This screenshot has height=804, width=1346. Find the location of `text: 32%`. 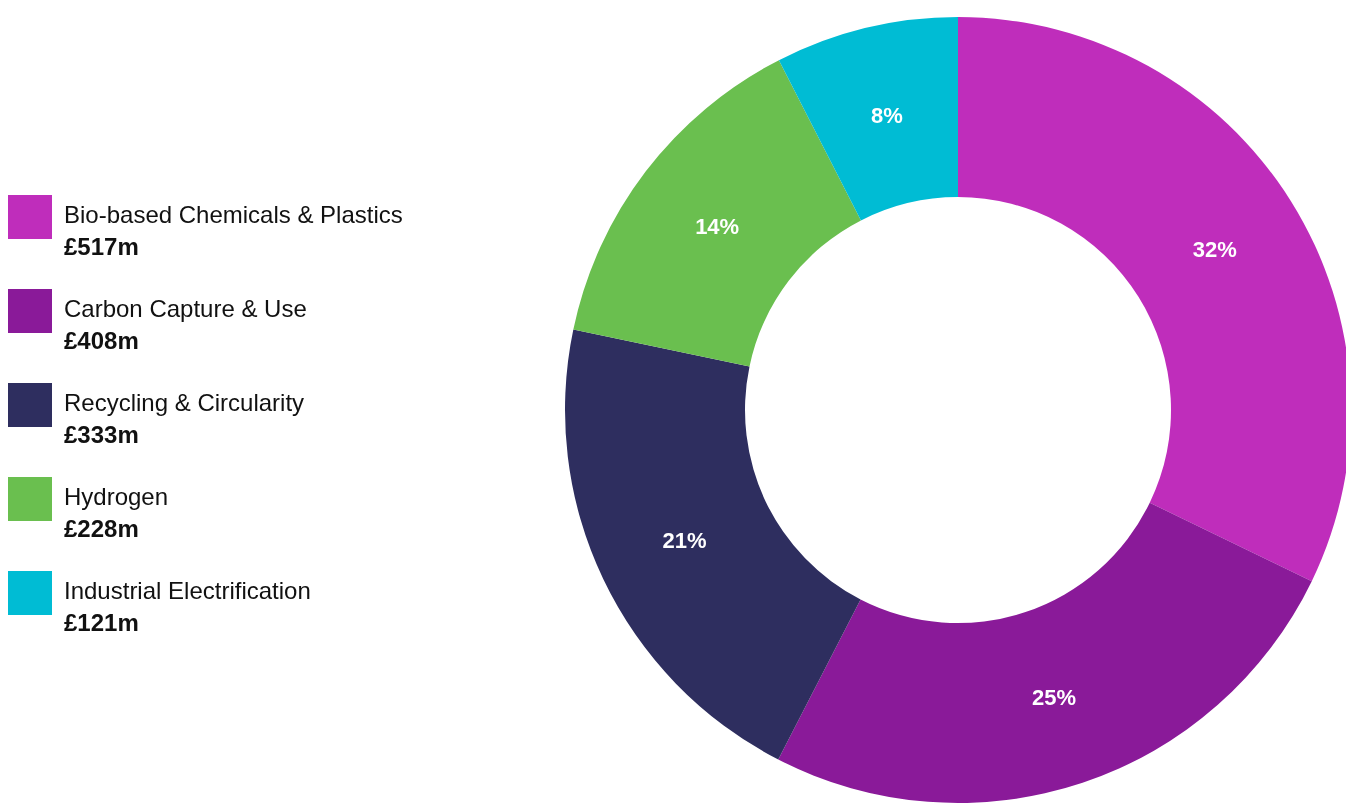

text: 32% is located at coordinates (1214, 249).